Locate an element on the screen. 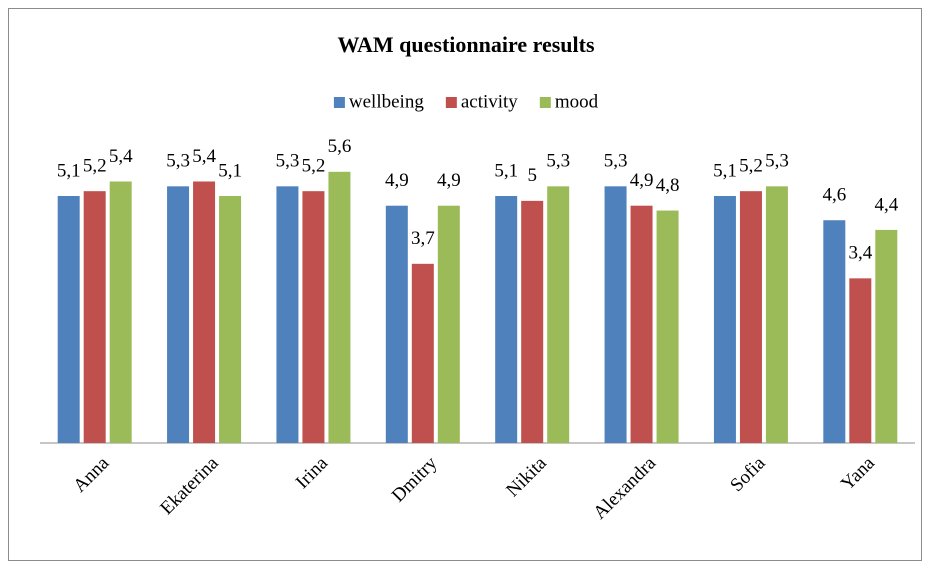 This screenshot has width=931, height=570. data-label: 3,4 is located at coordinates (860, 253).